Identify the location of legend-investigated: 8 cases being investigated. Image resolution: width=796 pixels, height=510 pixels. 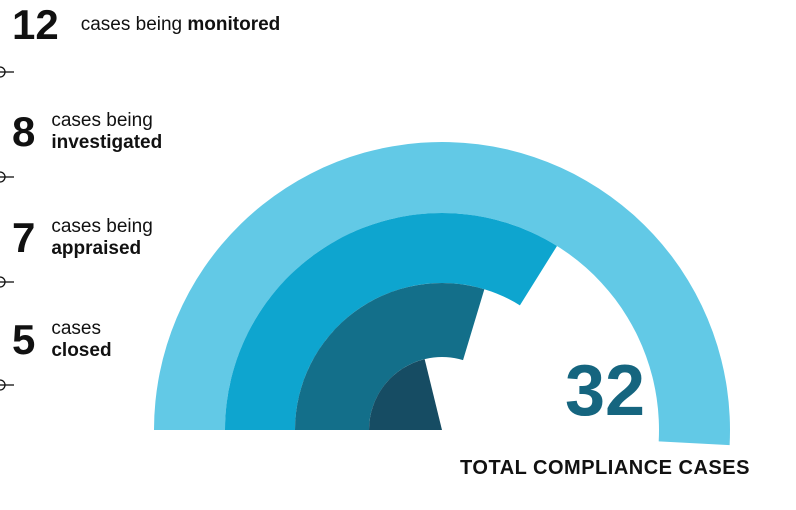
(87, 132).